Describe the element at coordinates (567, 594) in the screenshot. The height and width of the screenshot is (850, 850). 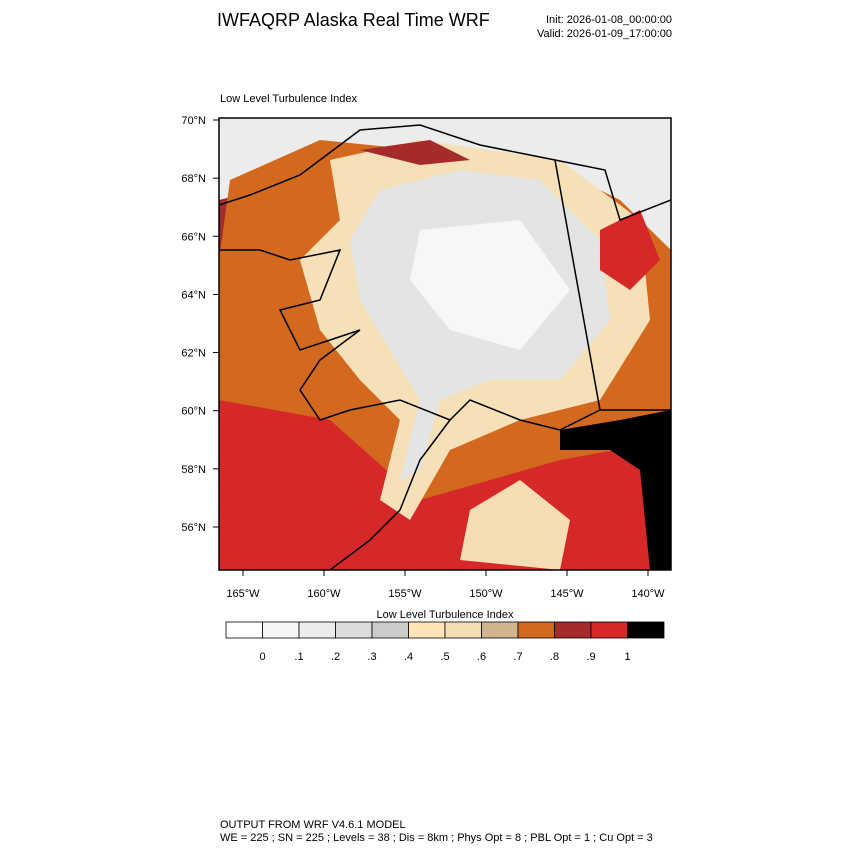
I see `lon-tick-label: 145°W` at that location.